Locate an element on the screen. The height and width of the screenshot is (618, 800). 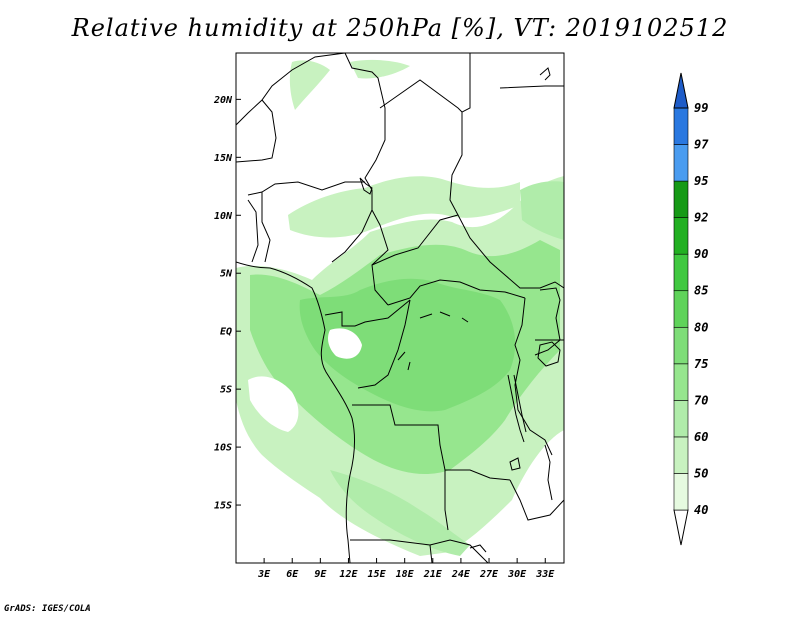
colorbar-label: 97 is located at coordinates (701, 145).